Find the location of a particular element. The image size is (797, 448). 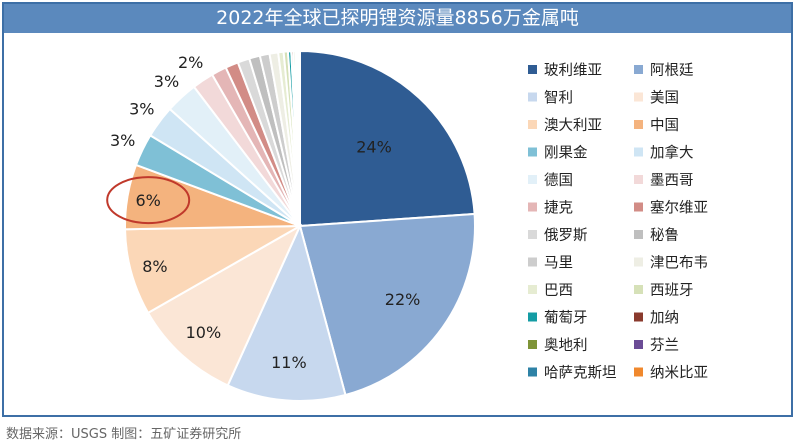

highlight-circle is located at coordinates (148, 200).